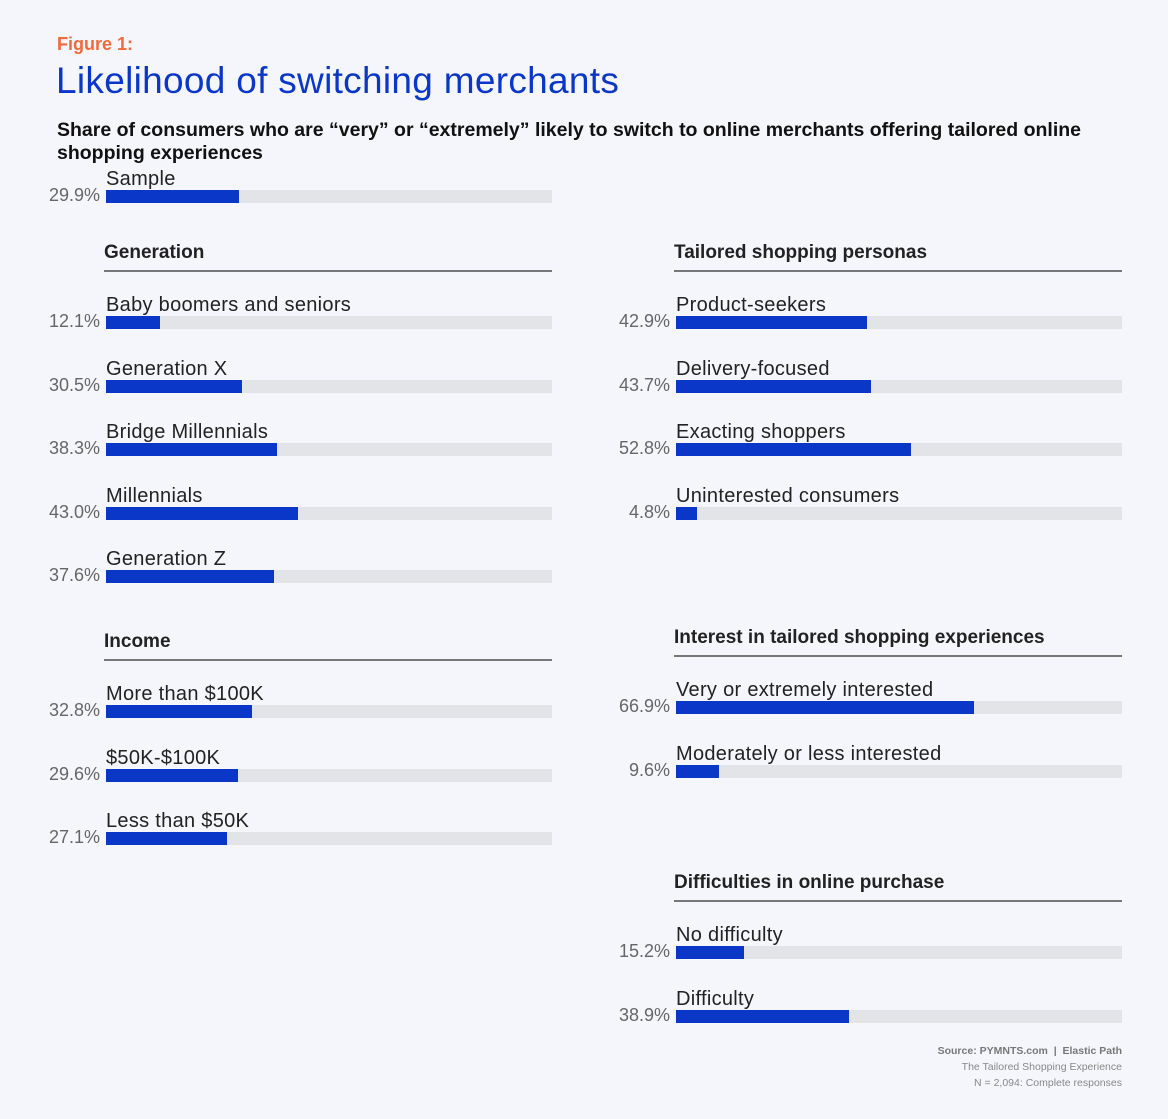 Image resolution: width=1168 pixels, height=1119 pixels. I want to click on bar-row: Generation X 30.5%, so click(300, 389).